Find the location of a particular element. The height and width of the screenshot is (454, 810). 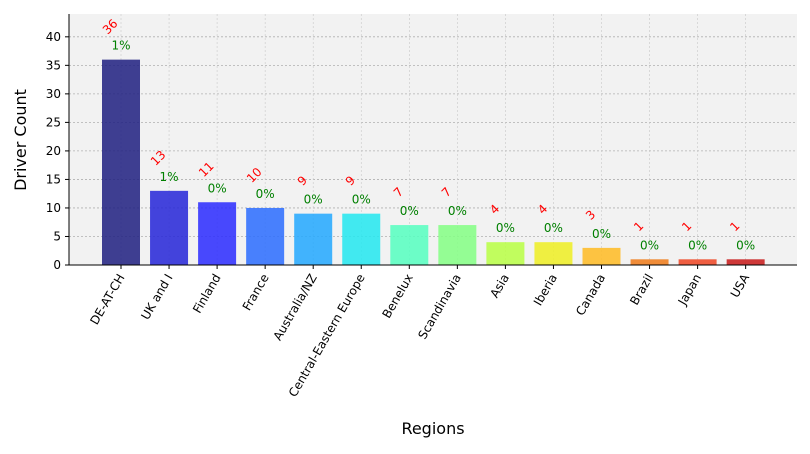

y-tick-label: 10 is located at coordinates (53, 208).